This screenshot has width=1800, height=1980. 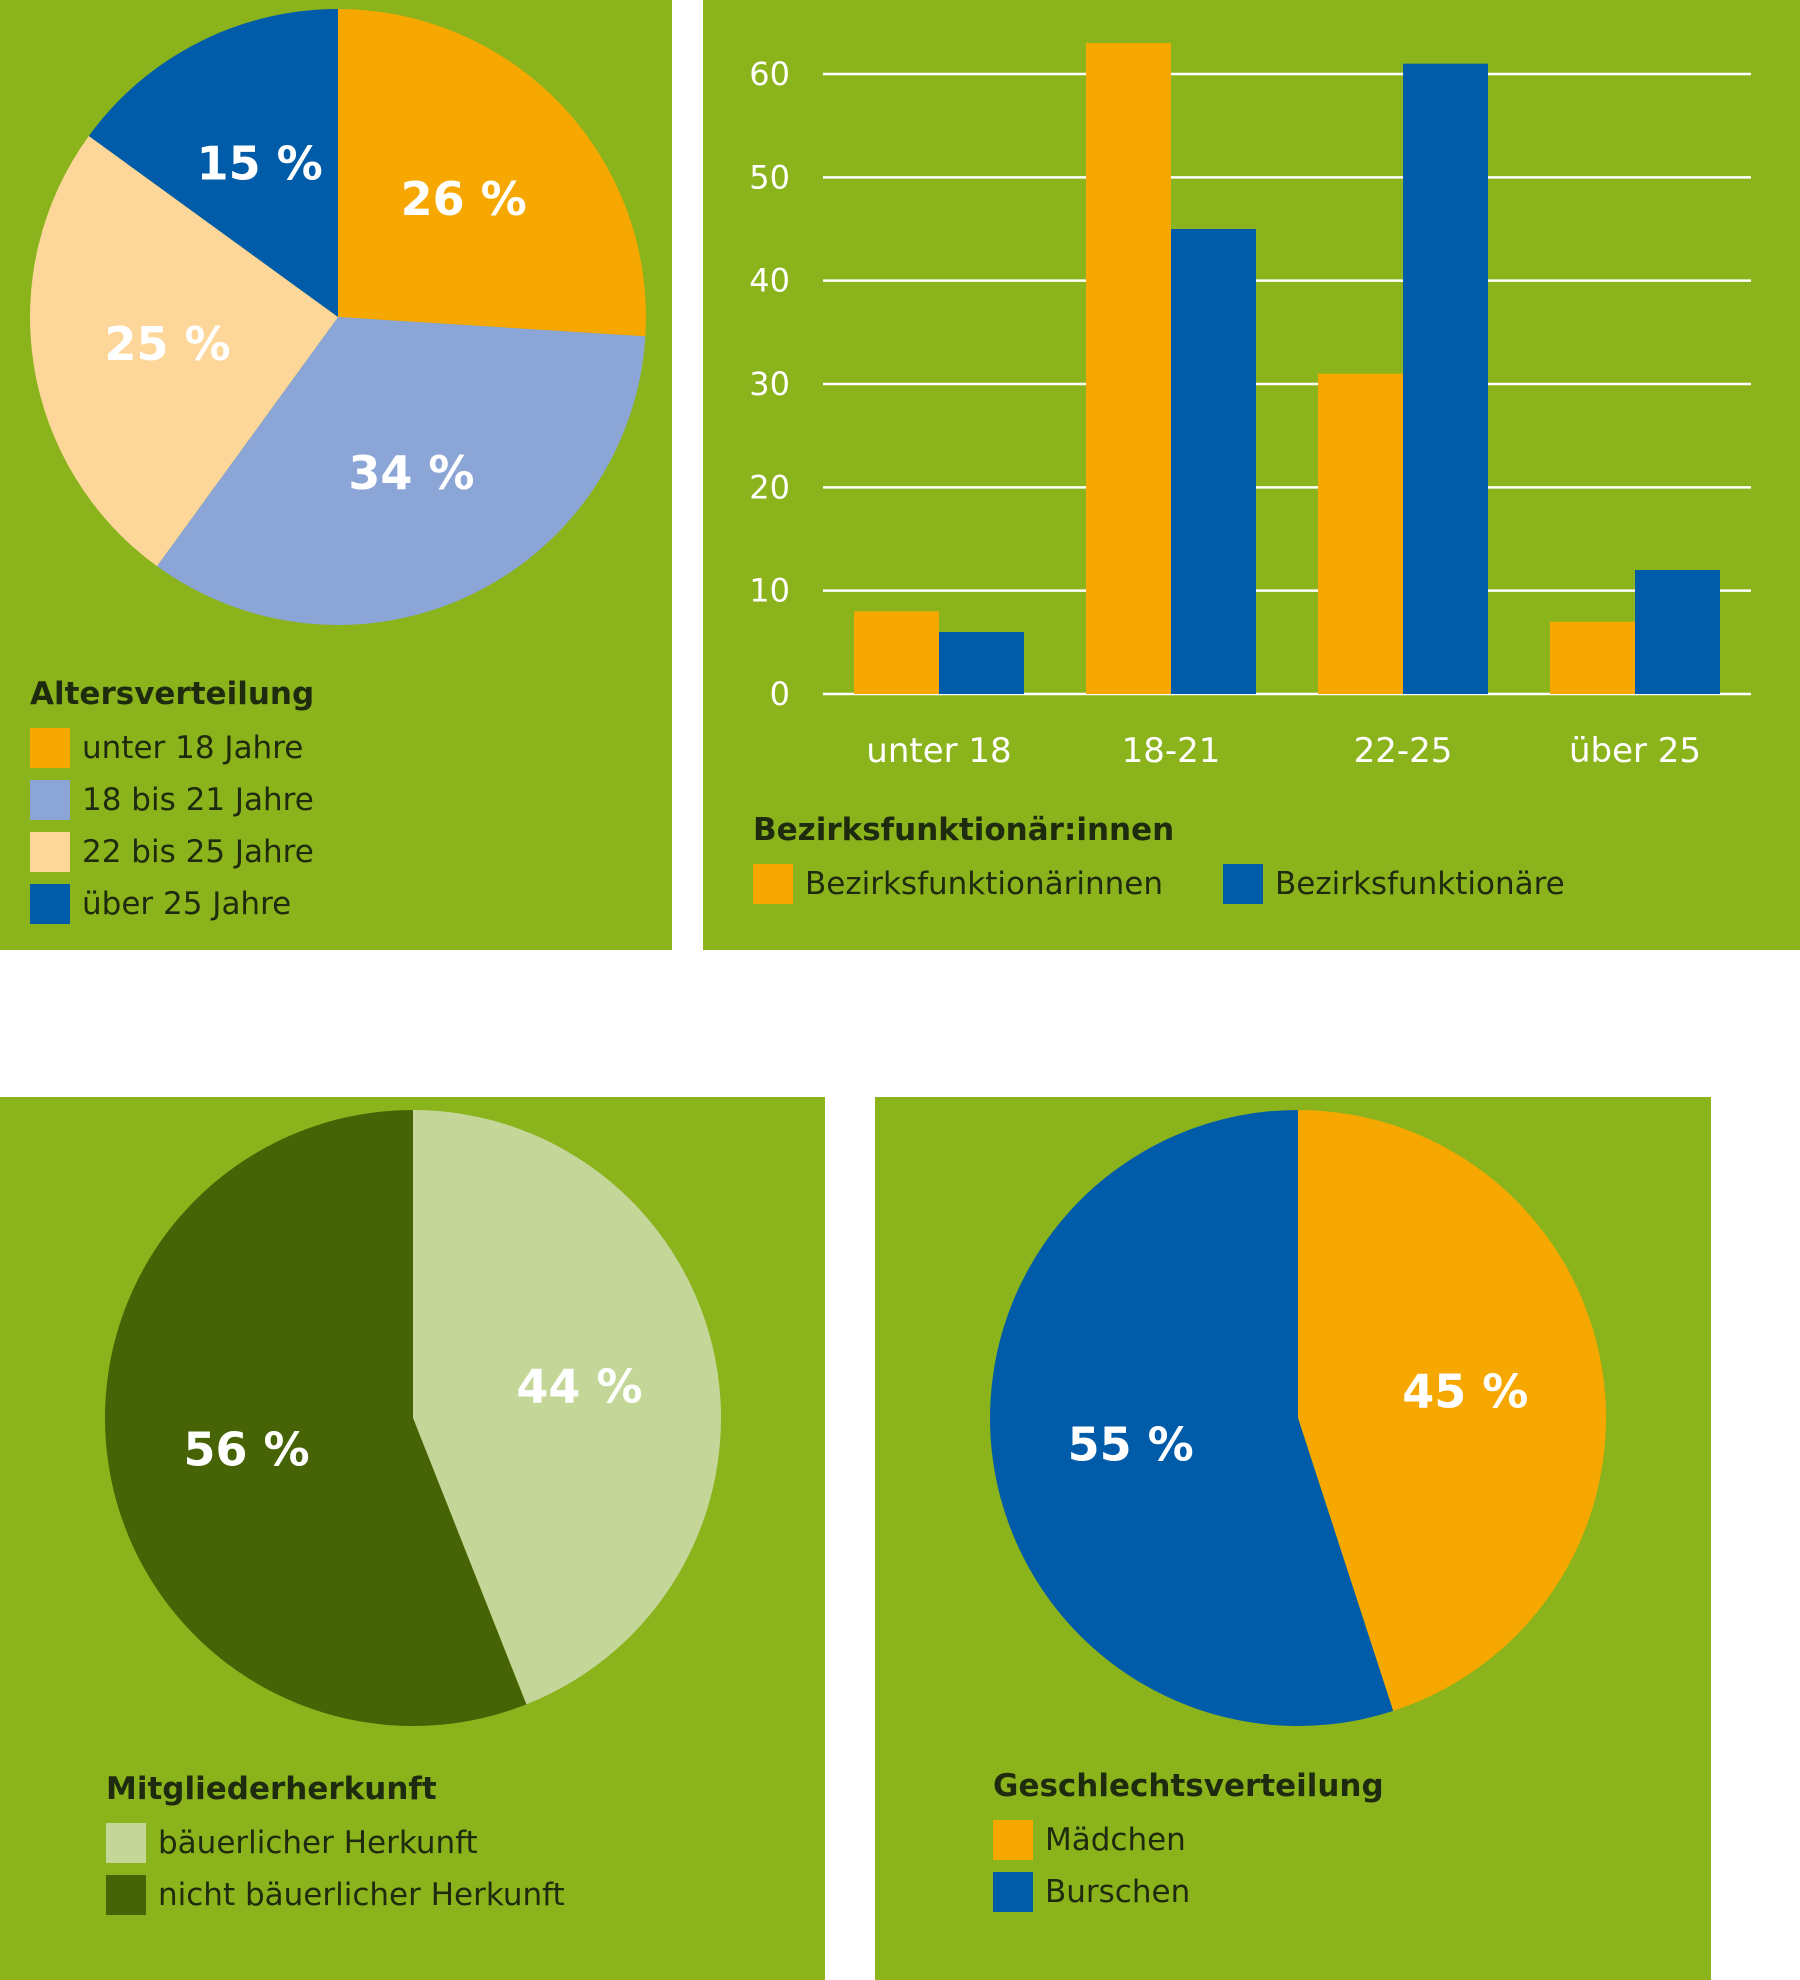 What do you see at coordinates (981, 663) in the screenshot?
I see `bar-unter-18-bezirksfunktionaere` at bounding box center [981, 663].